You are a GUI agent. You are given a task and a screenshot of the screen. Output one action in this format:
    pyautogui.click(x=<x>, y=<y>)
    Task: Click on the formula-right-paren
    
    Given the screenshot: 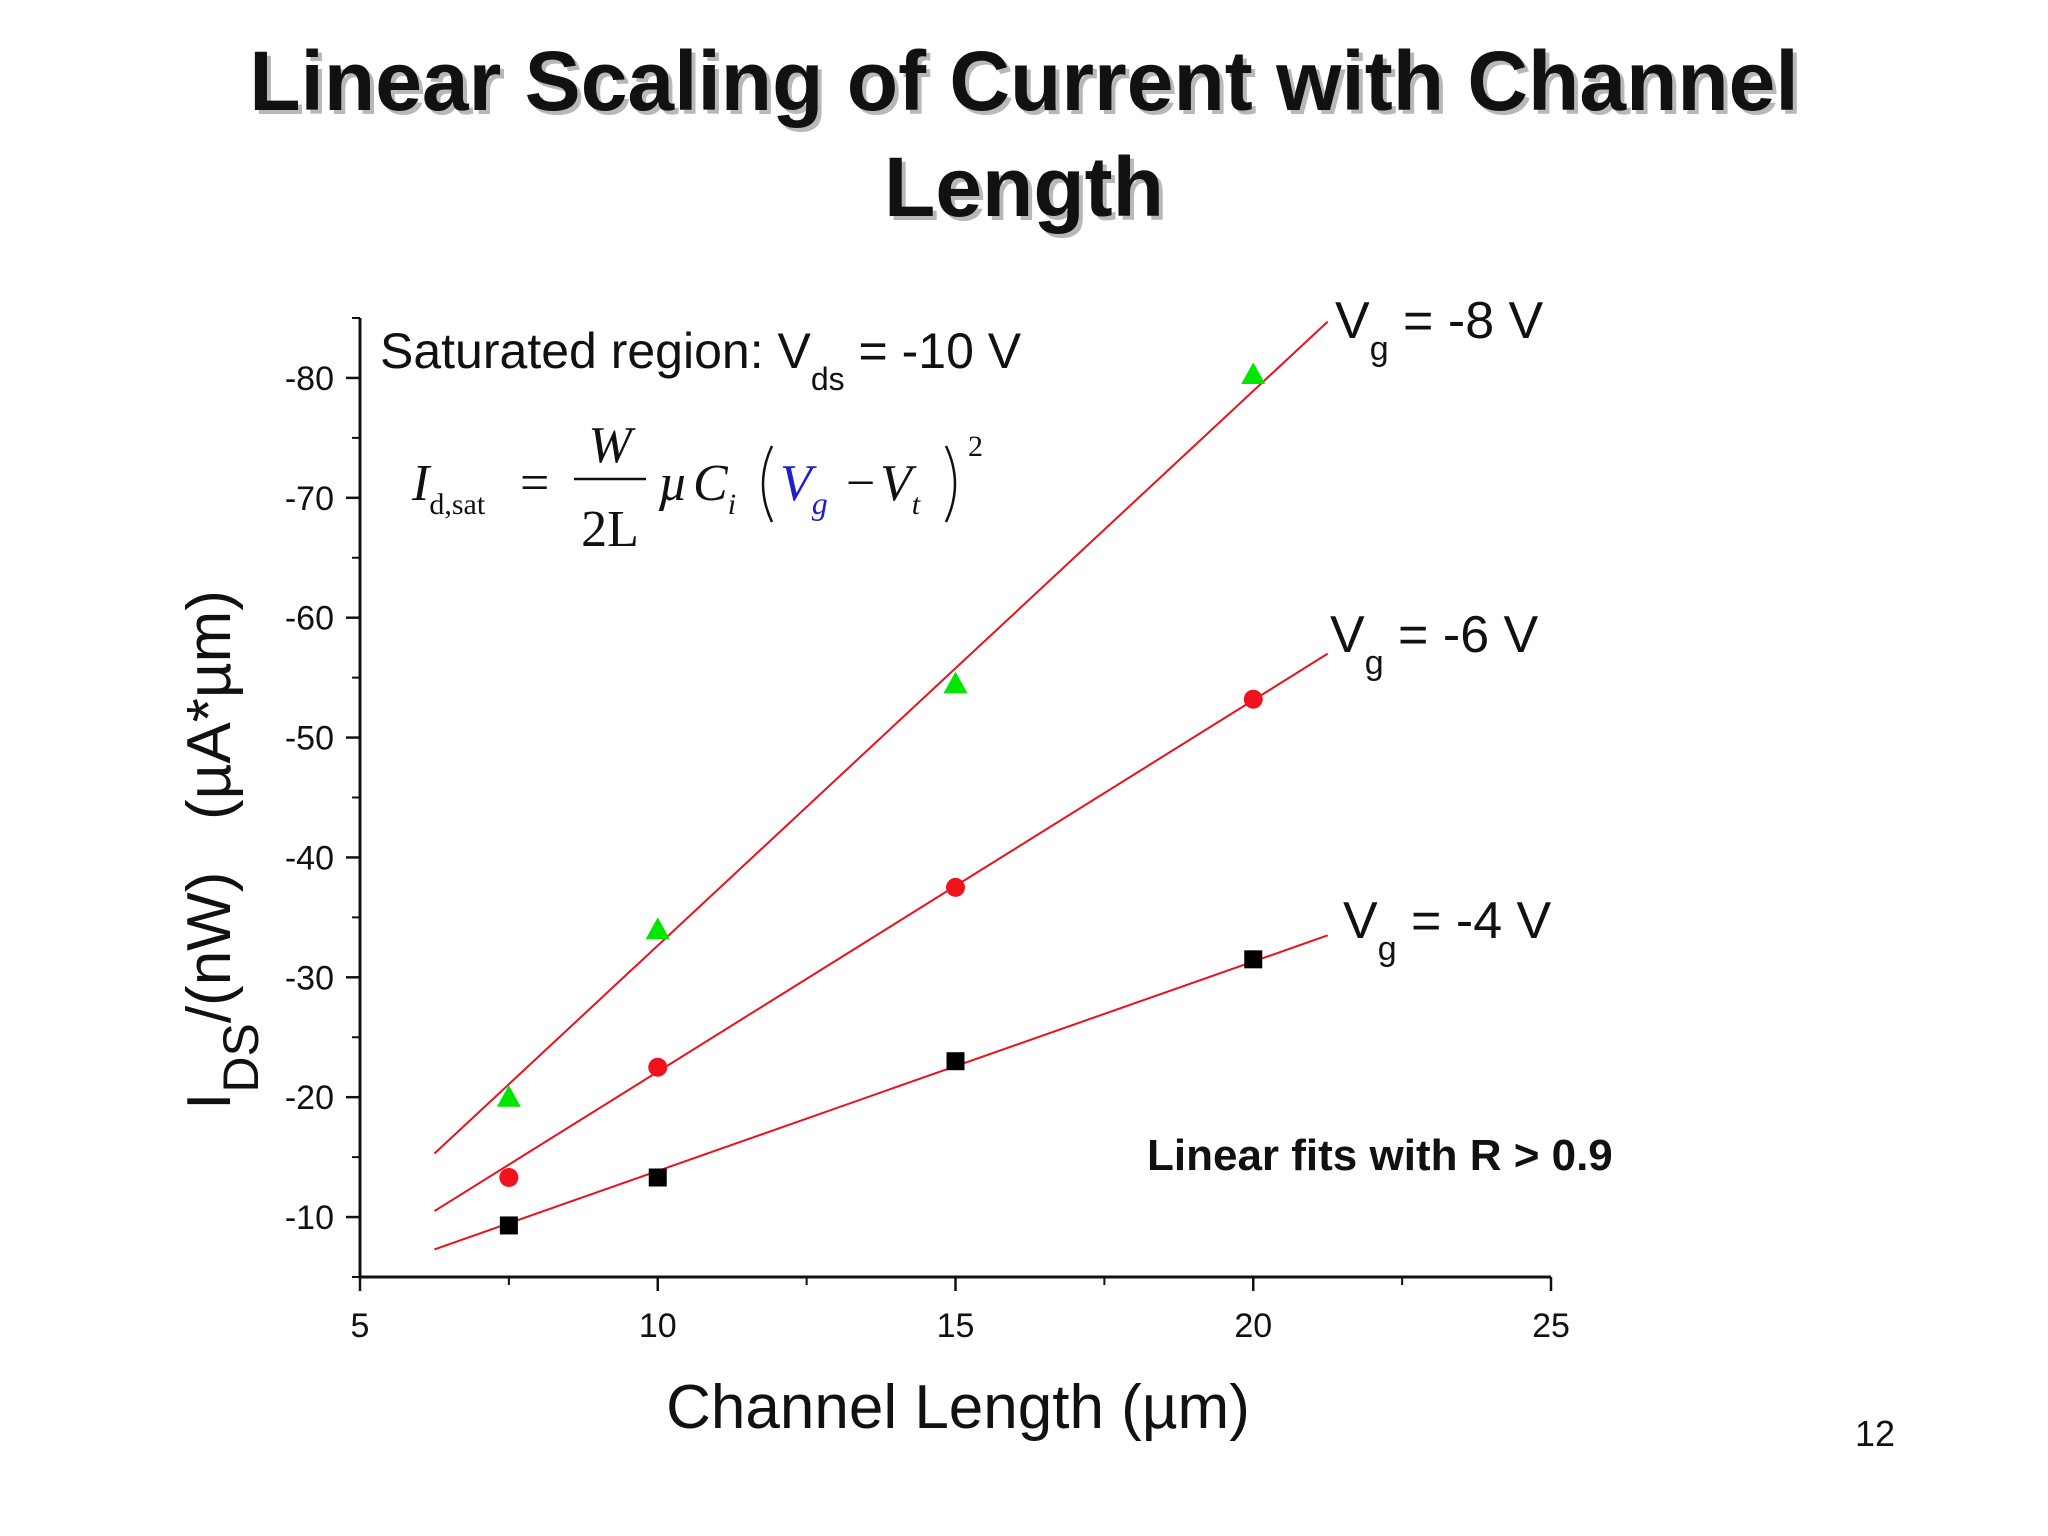 What is the action you would take?
    pyautogui.click(x=950, y=484)
    